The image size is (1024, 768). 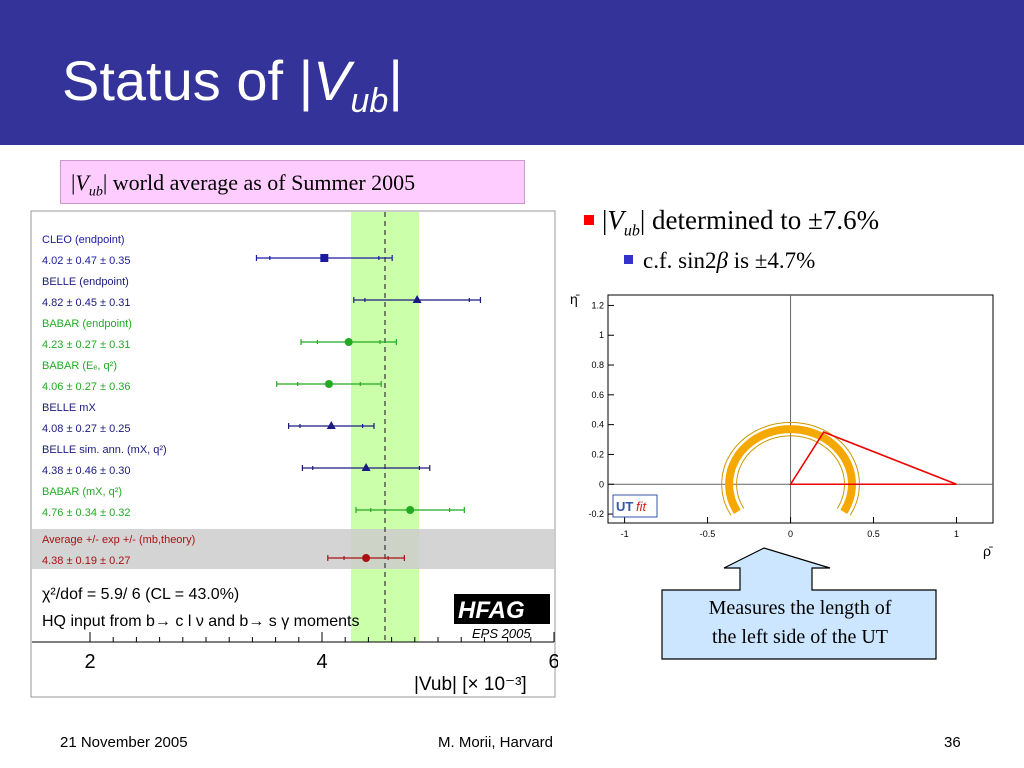 What do you see at coordinates (553, 662) in the screenshot?
I see `x-tick-label: 6` at bounding box center [553, 662].